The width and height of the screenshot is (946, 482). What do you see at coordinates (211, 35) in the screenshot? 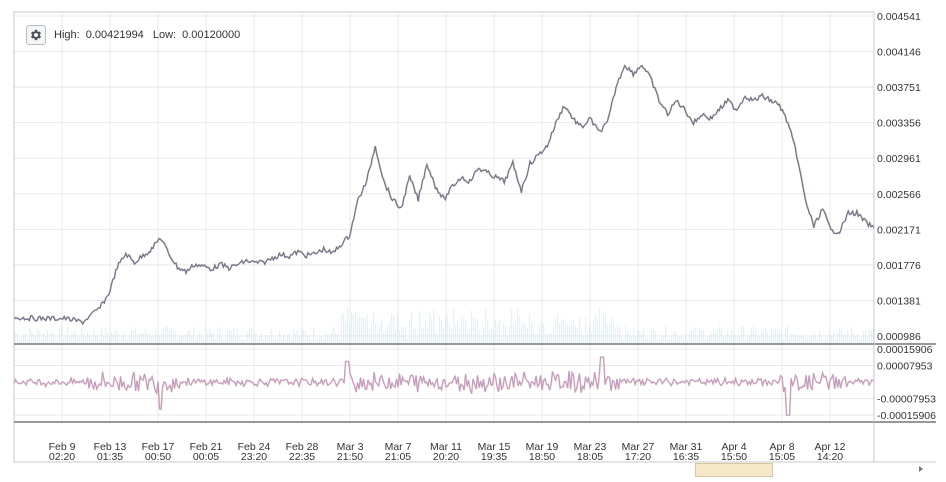
I see `low-value: 0.00120000` at bounding box center [211, 35].